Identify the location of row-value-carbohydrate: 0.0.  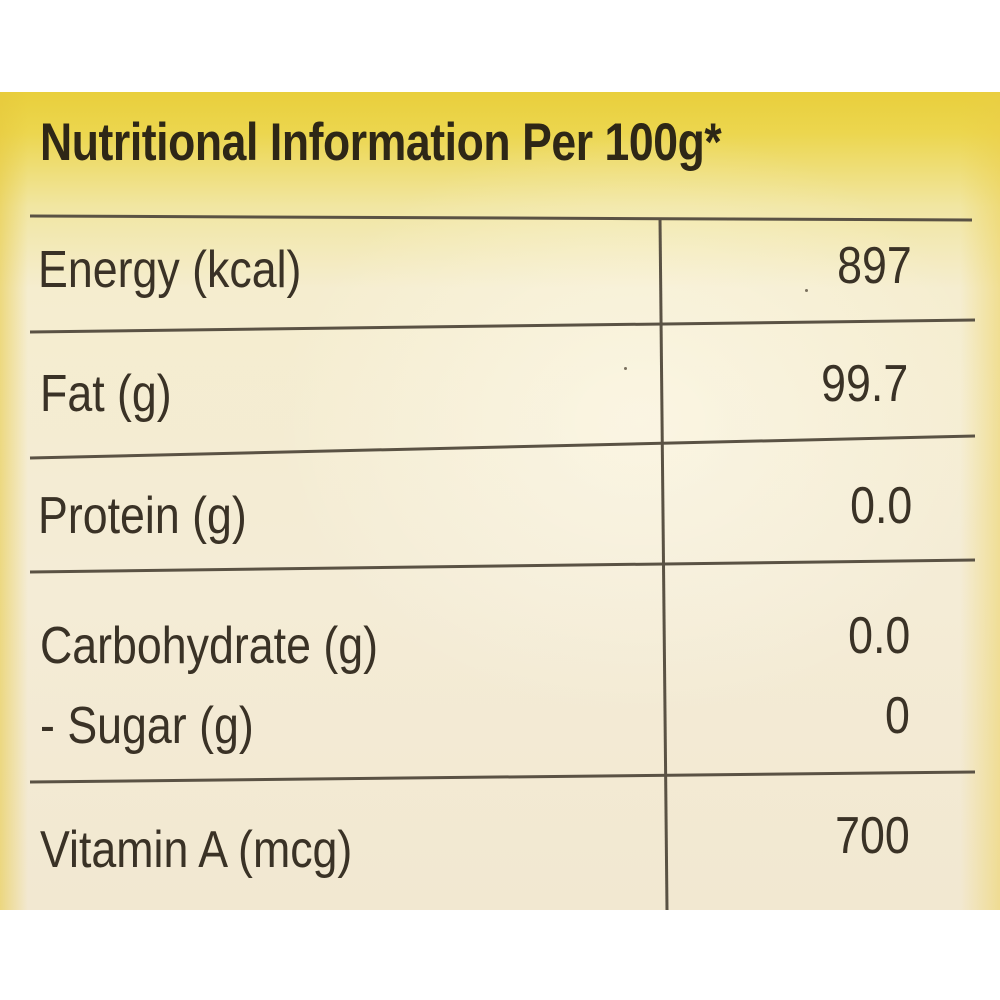
(878, 636).